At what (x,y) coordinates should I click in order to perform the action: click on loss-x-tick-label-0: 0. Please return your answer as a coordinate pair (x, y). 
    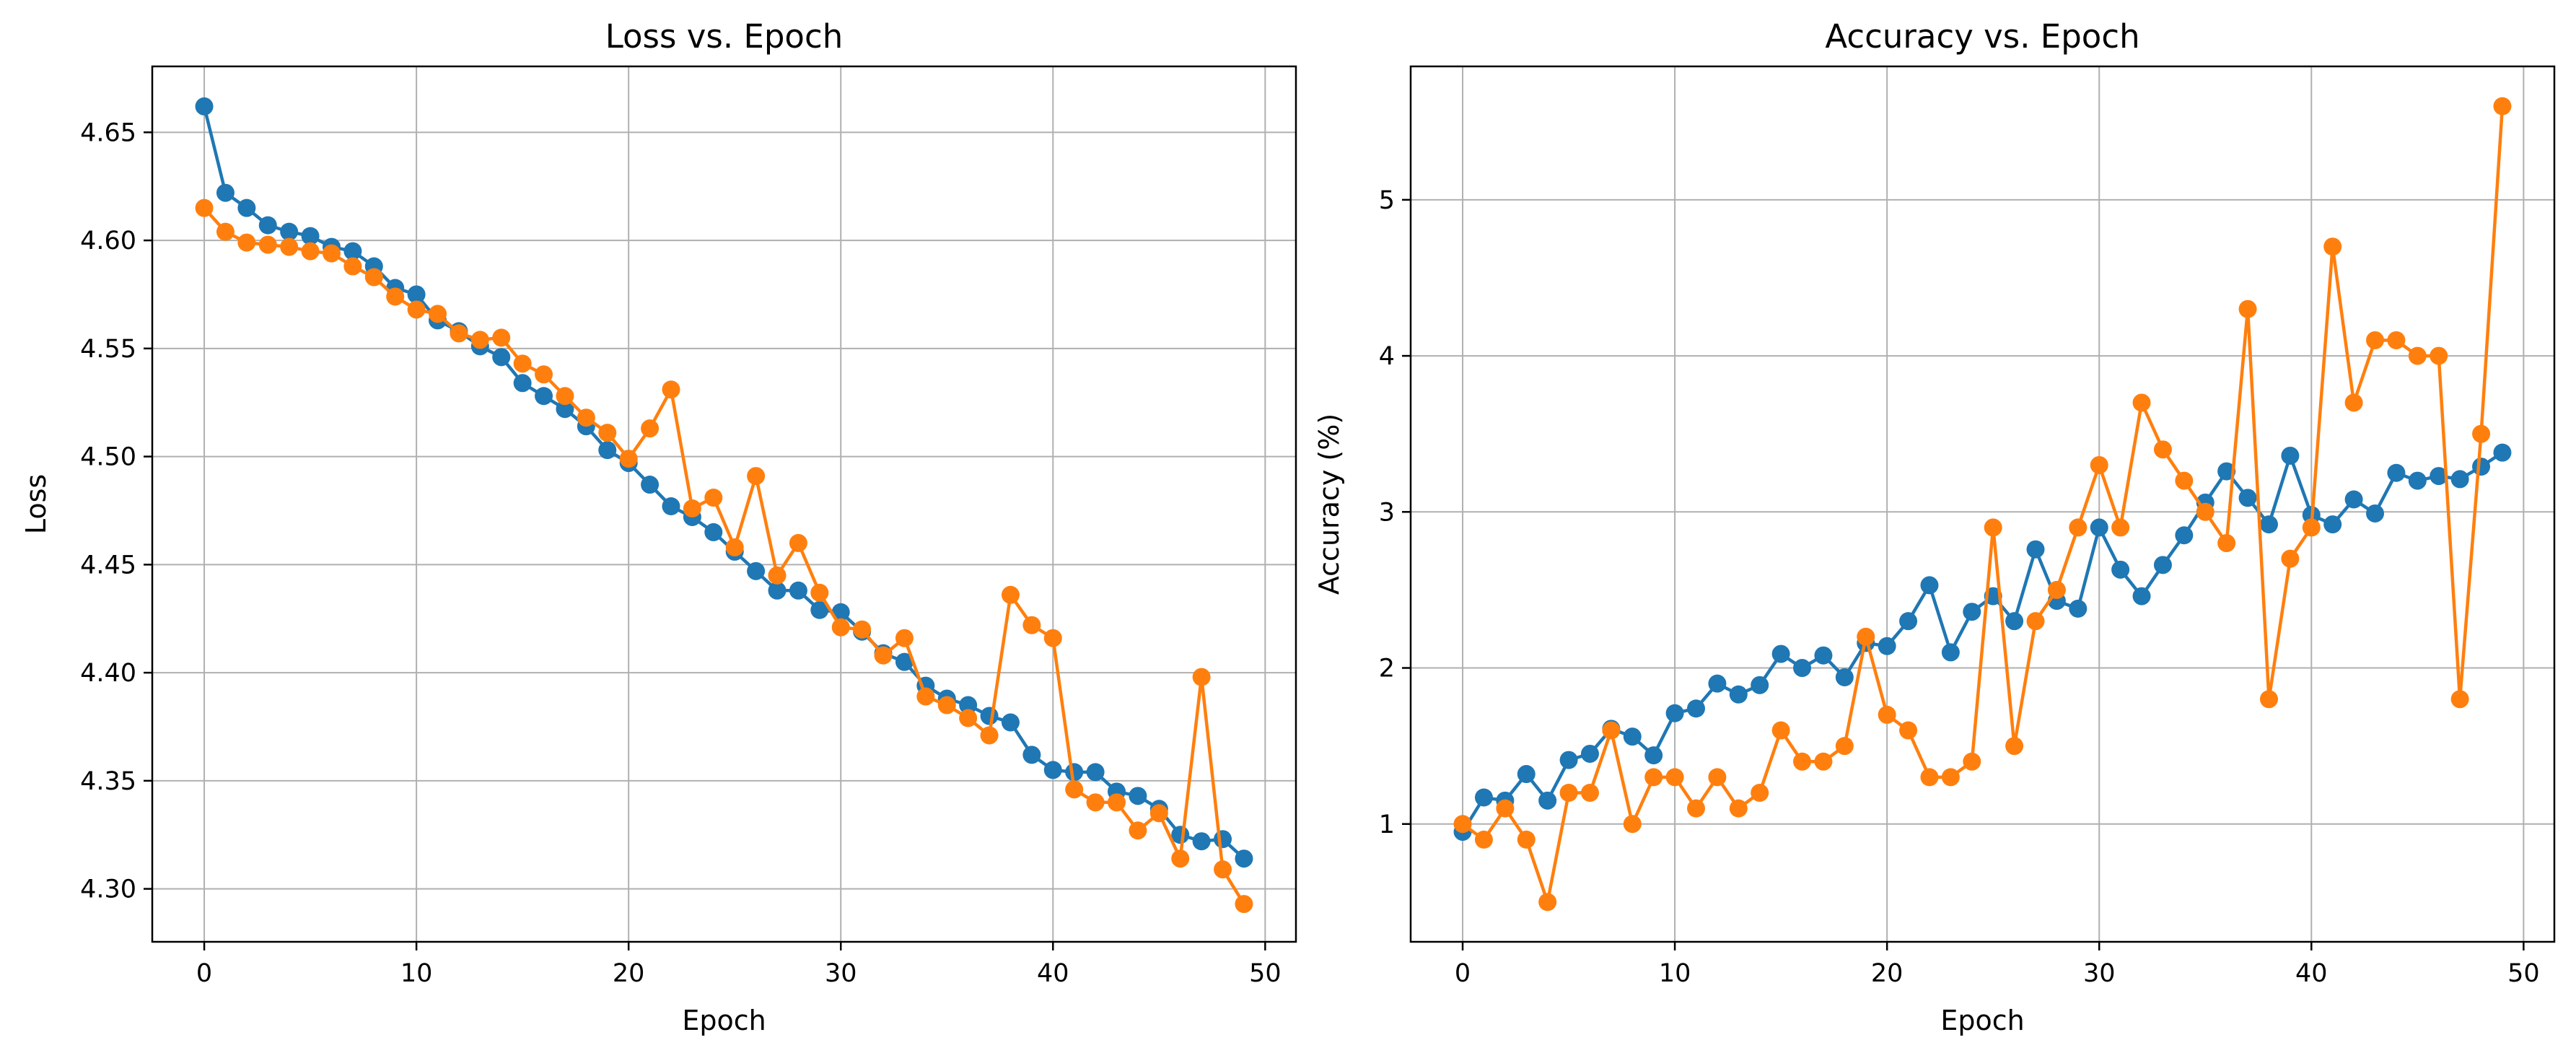
    Looking at the image, I should click on (204, 973).